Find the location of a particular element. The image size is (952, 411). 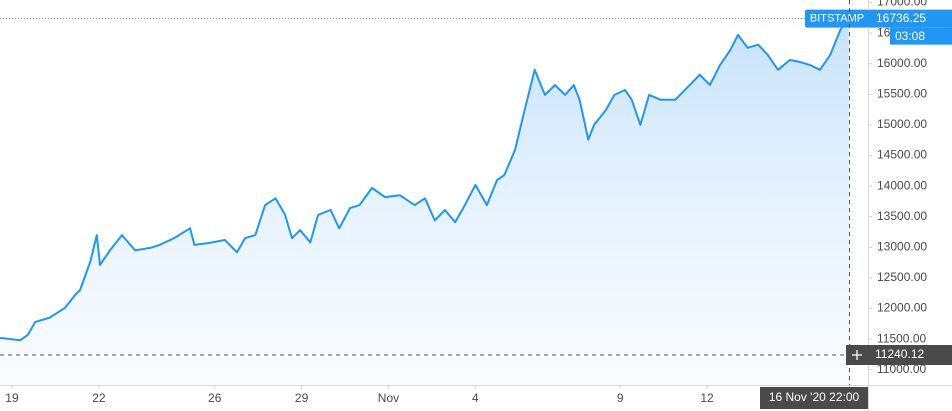

x-tick-label: 26 is located at coordinates (215, 398).